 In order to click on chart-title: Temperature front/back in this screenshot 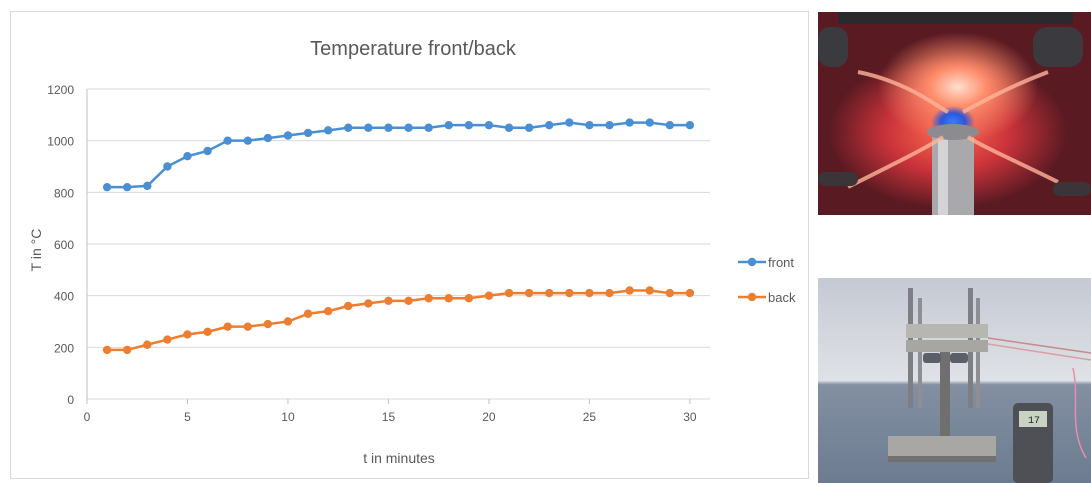, I will do `click(413, 49)`.